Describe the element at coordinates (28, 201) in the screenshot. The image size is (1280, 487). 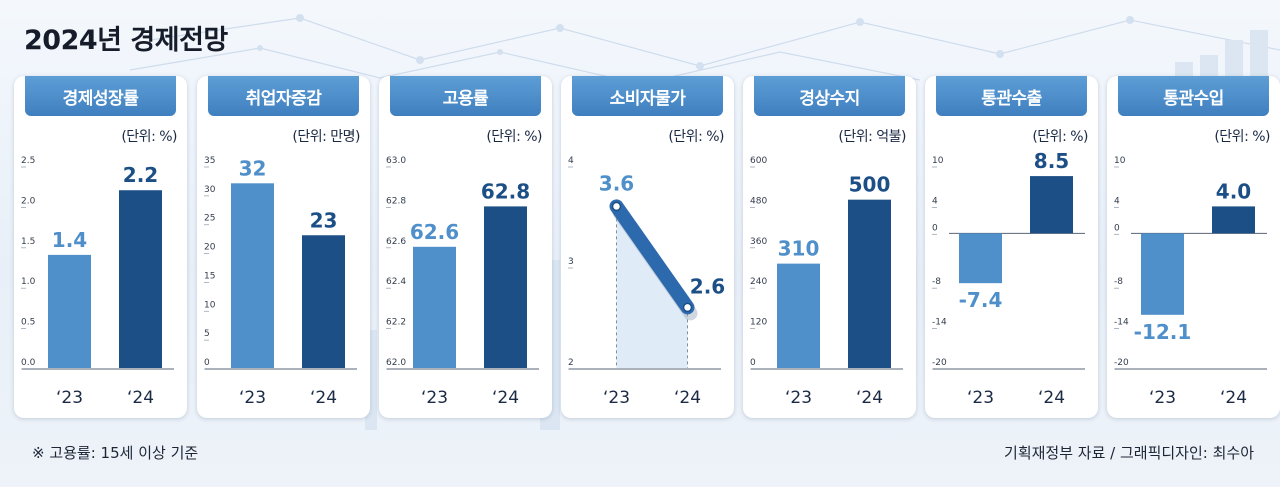
I see `y-tick-label: 2.0` at that location.